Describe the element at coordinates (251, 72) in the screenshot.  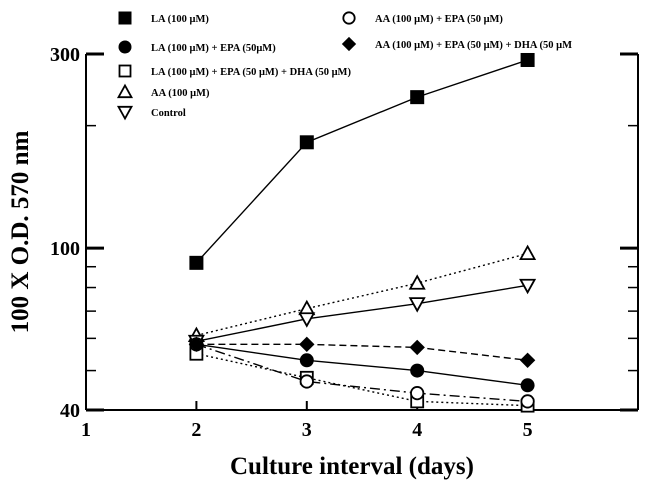
I see `legend-label-2: LA (100 μM) + EPA (50 μM) + DHA (50 μM)` at that location.